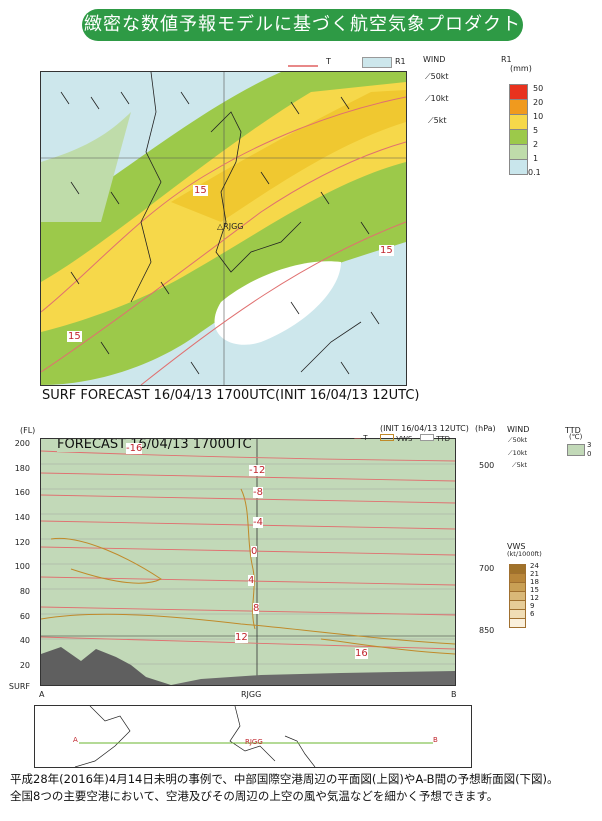  Describe the element at coordinates (22, 492) in the screenshot. I see `fl-tick: 160` at that location.